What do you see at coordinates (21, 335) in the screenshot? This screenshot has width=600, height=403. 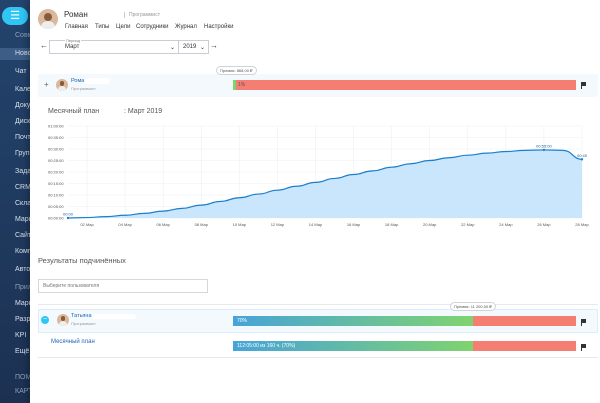 I see `sidebar-item: KPI` at bounding box center [21, 335].